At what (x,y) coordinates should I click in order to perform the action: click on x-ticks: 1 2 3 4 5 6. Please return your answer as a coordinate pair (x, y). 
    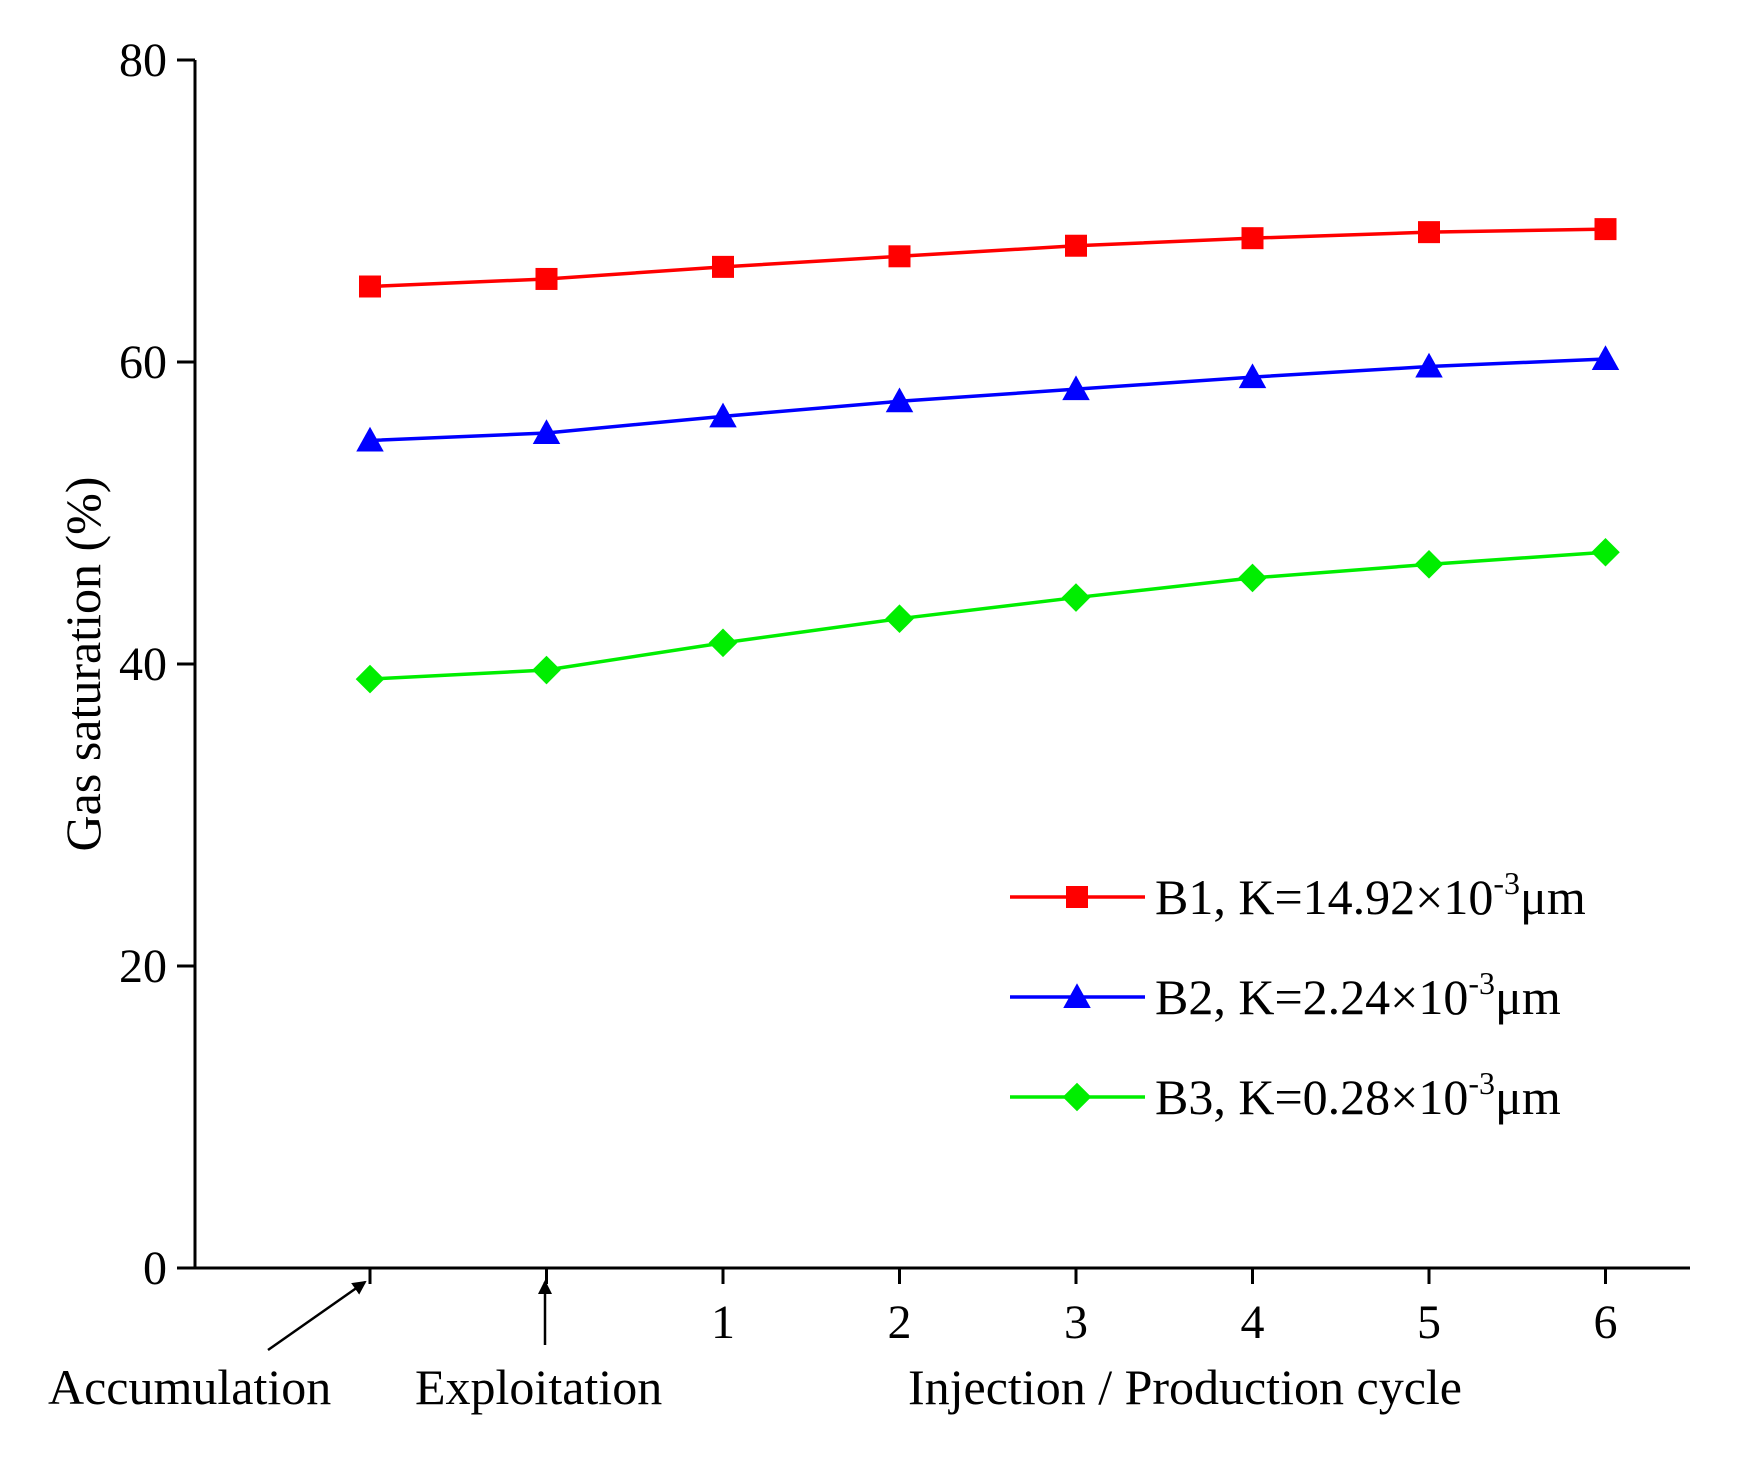
    Looking at the image, I should click on (993, 1308).